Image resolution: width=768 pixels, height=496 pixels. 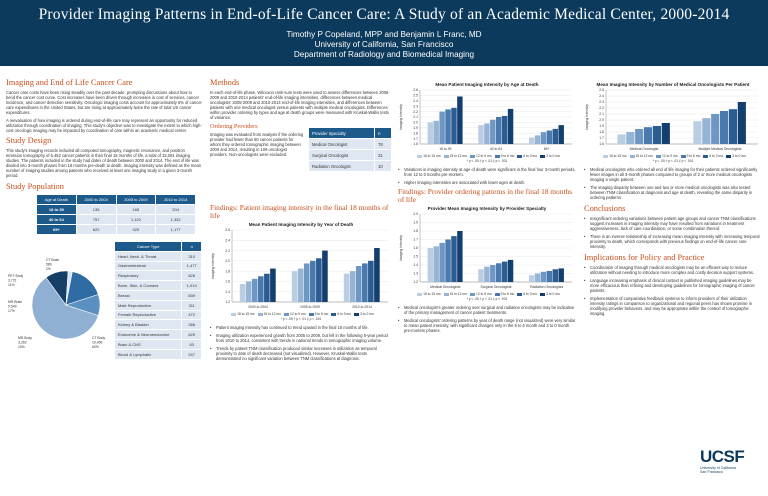 I want to click on providers-heading: Ordering Providers, so click(x=234, y=126).